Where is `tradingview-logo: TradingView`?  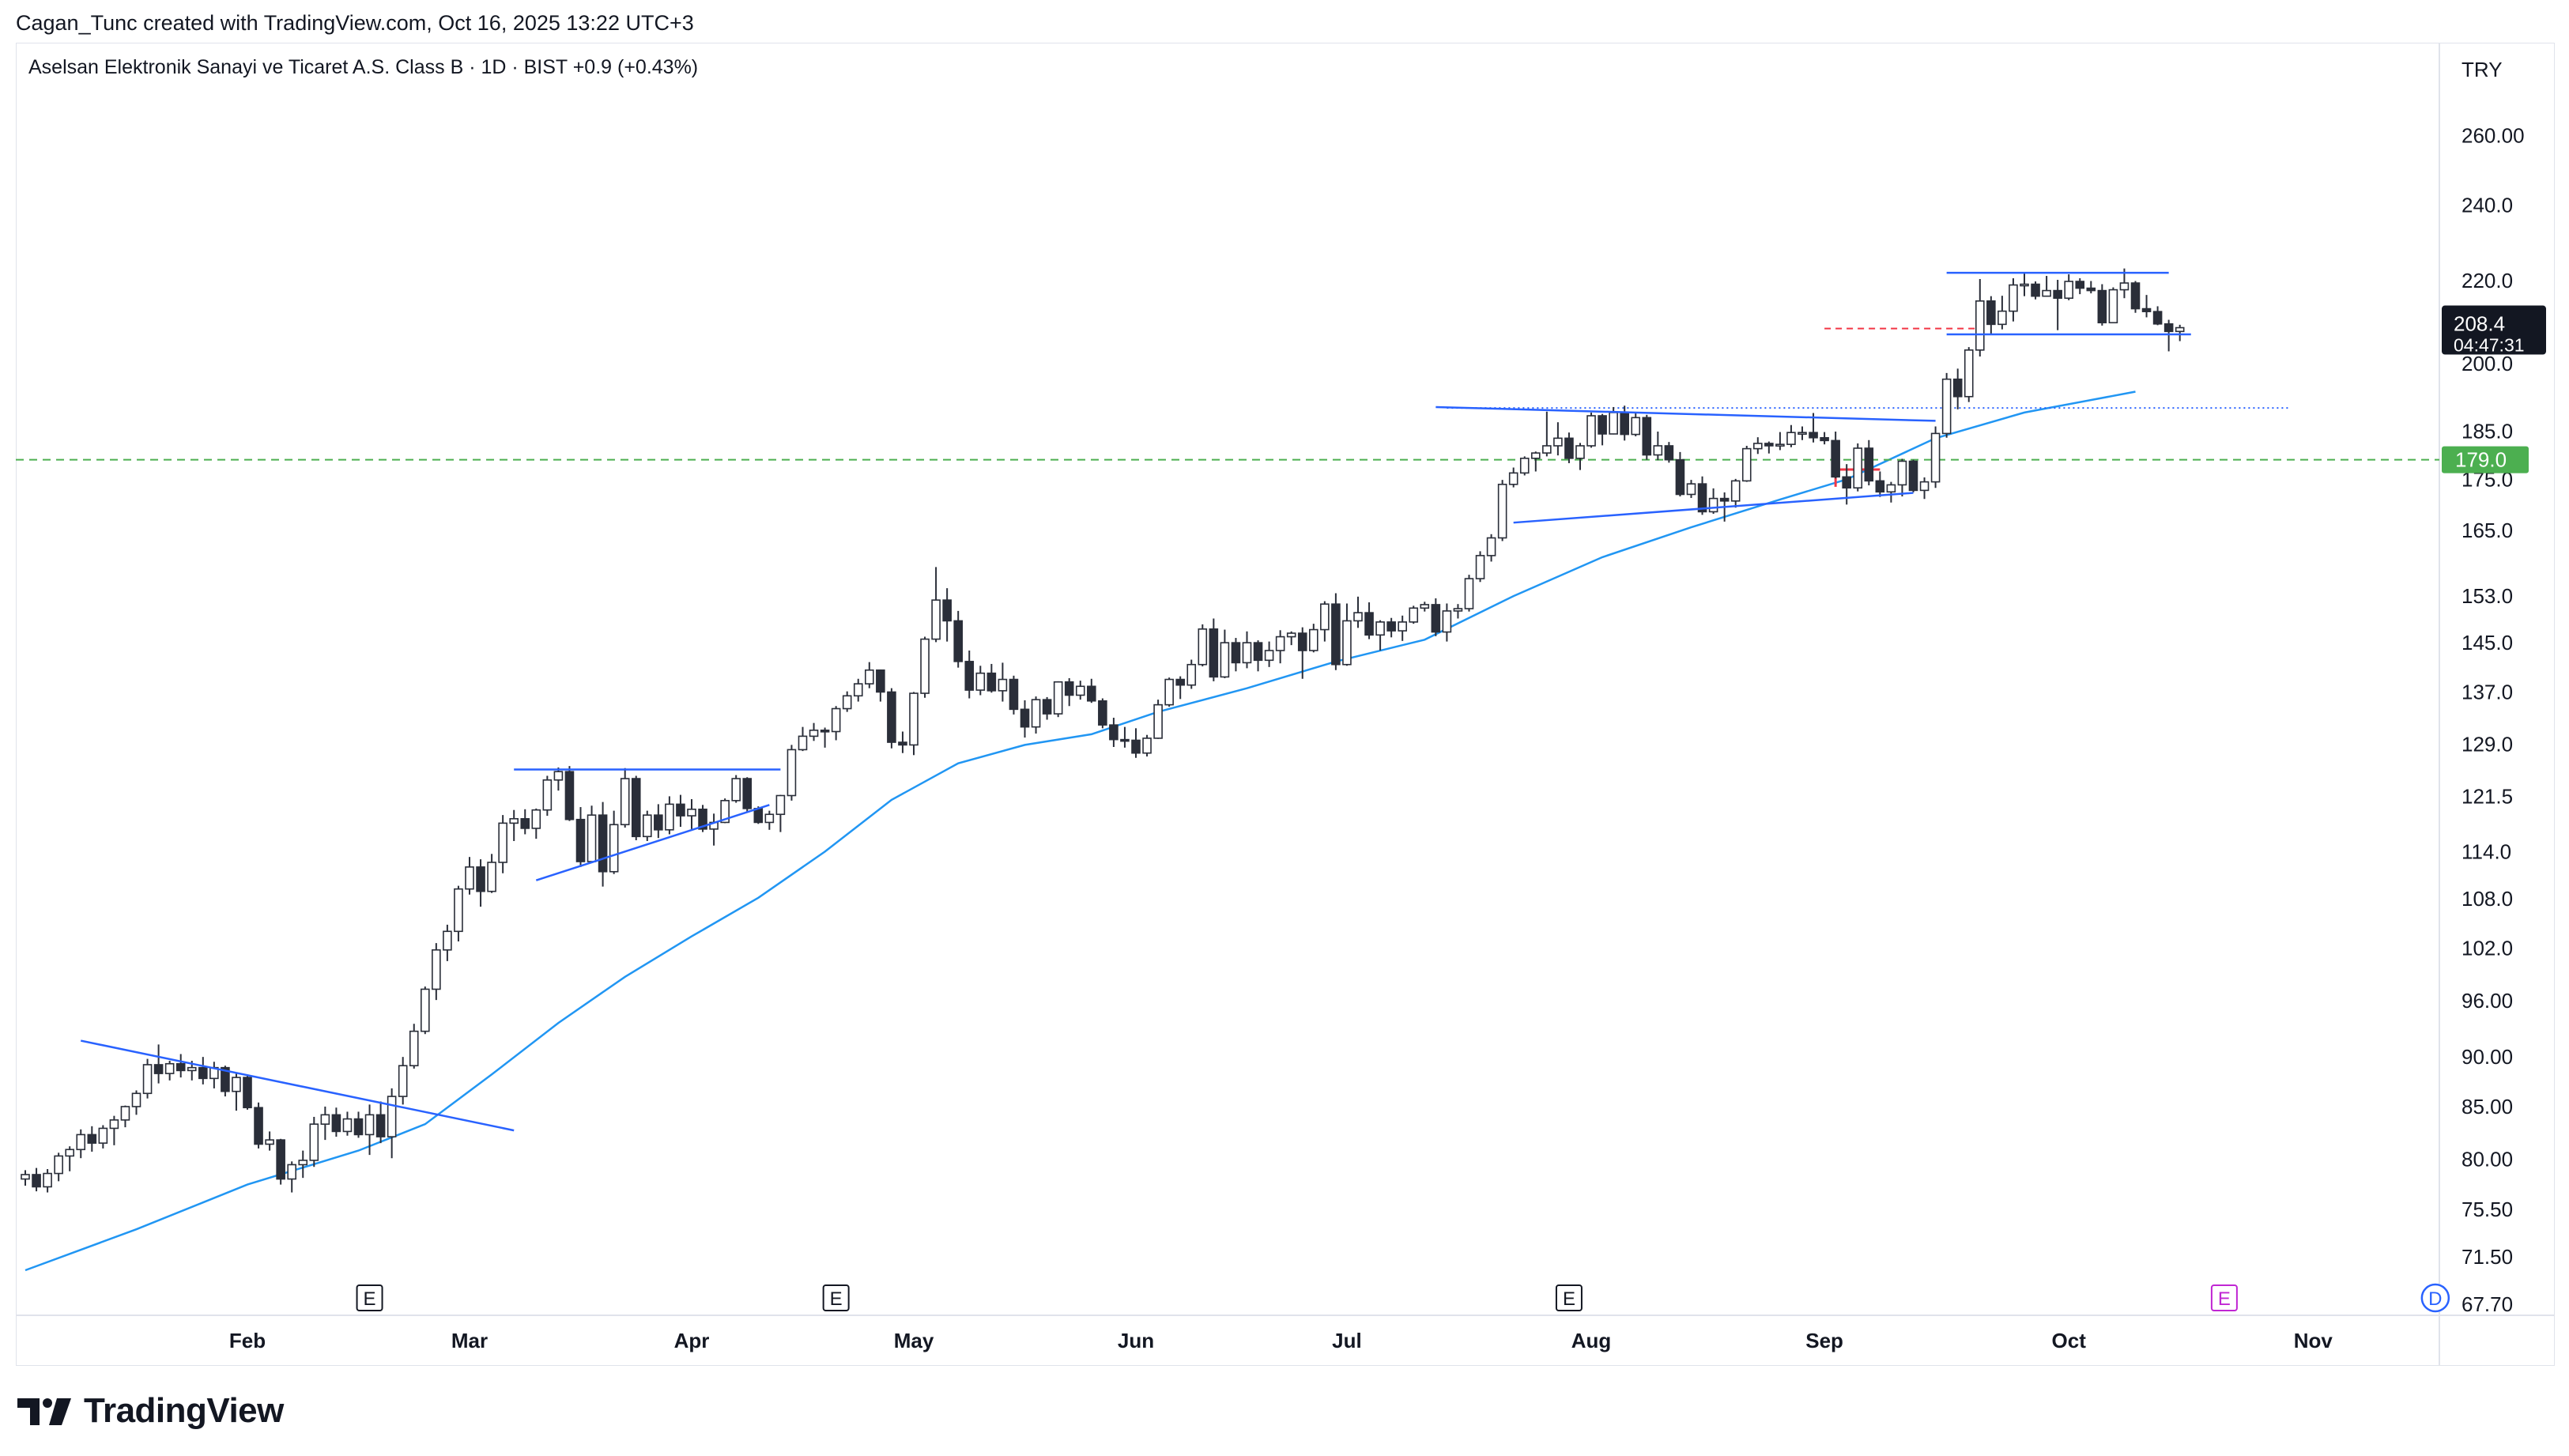 tradingview-logo: TradingView is located at coordinates (150, 1411).